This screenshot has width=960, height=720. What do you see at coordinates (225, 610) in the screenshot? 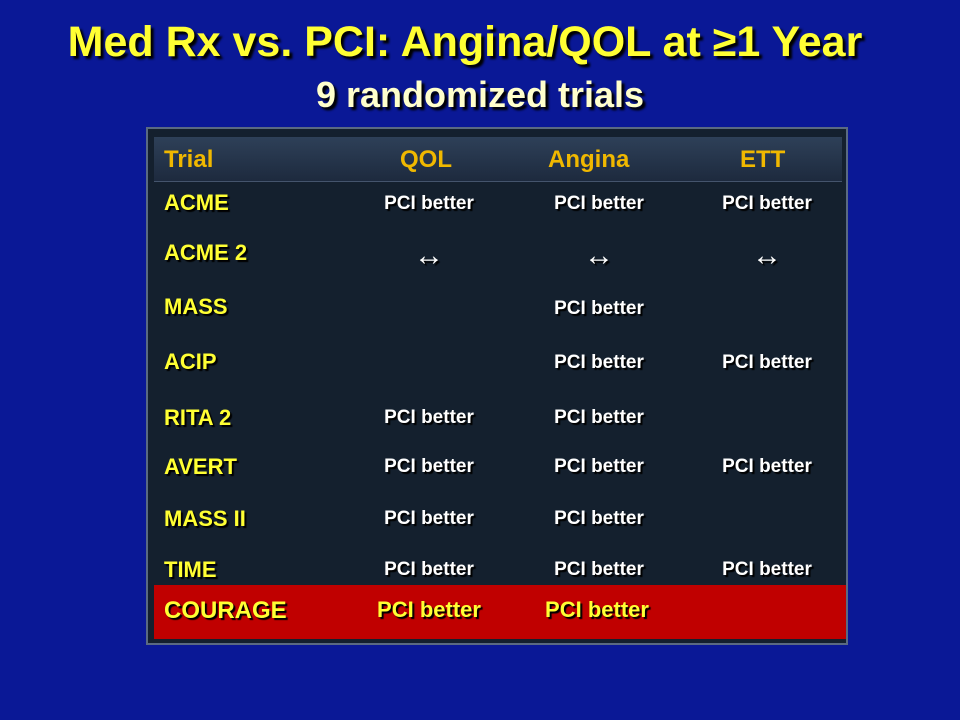
I see `row-trial-courage: COURAGE` at bounding box center [225, 610].